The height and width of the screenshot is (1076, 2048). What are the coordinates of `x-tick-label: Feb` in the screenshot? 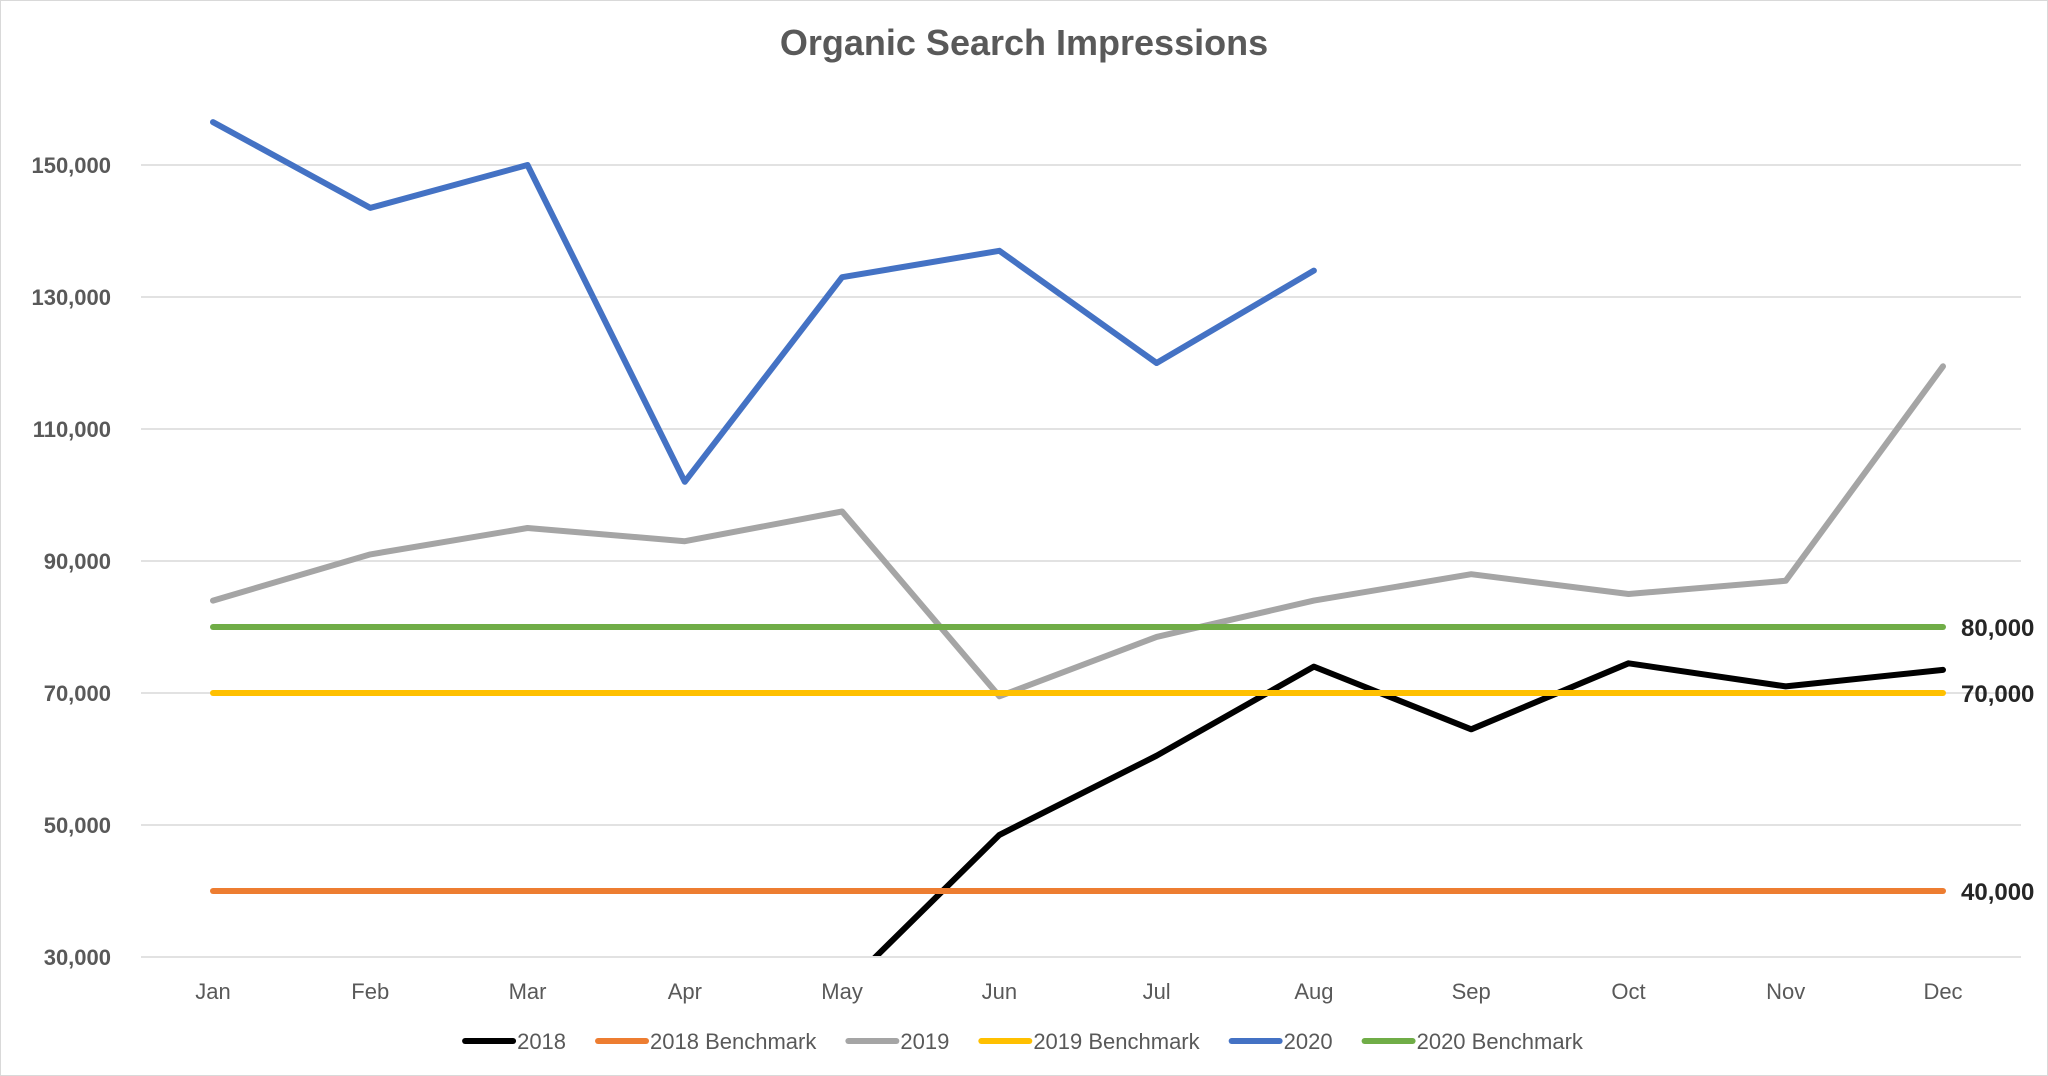 It's located at (370, 991).